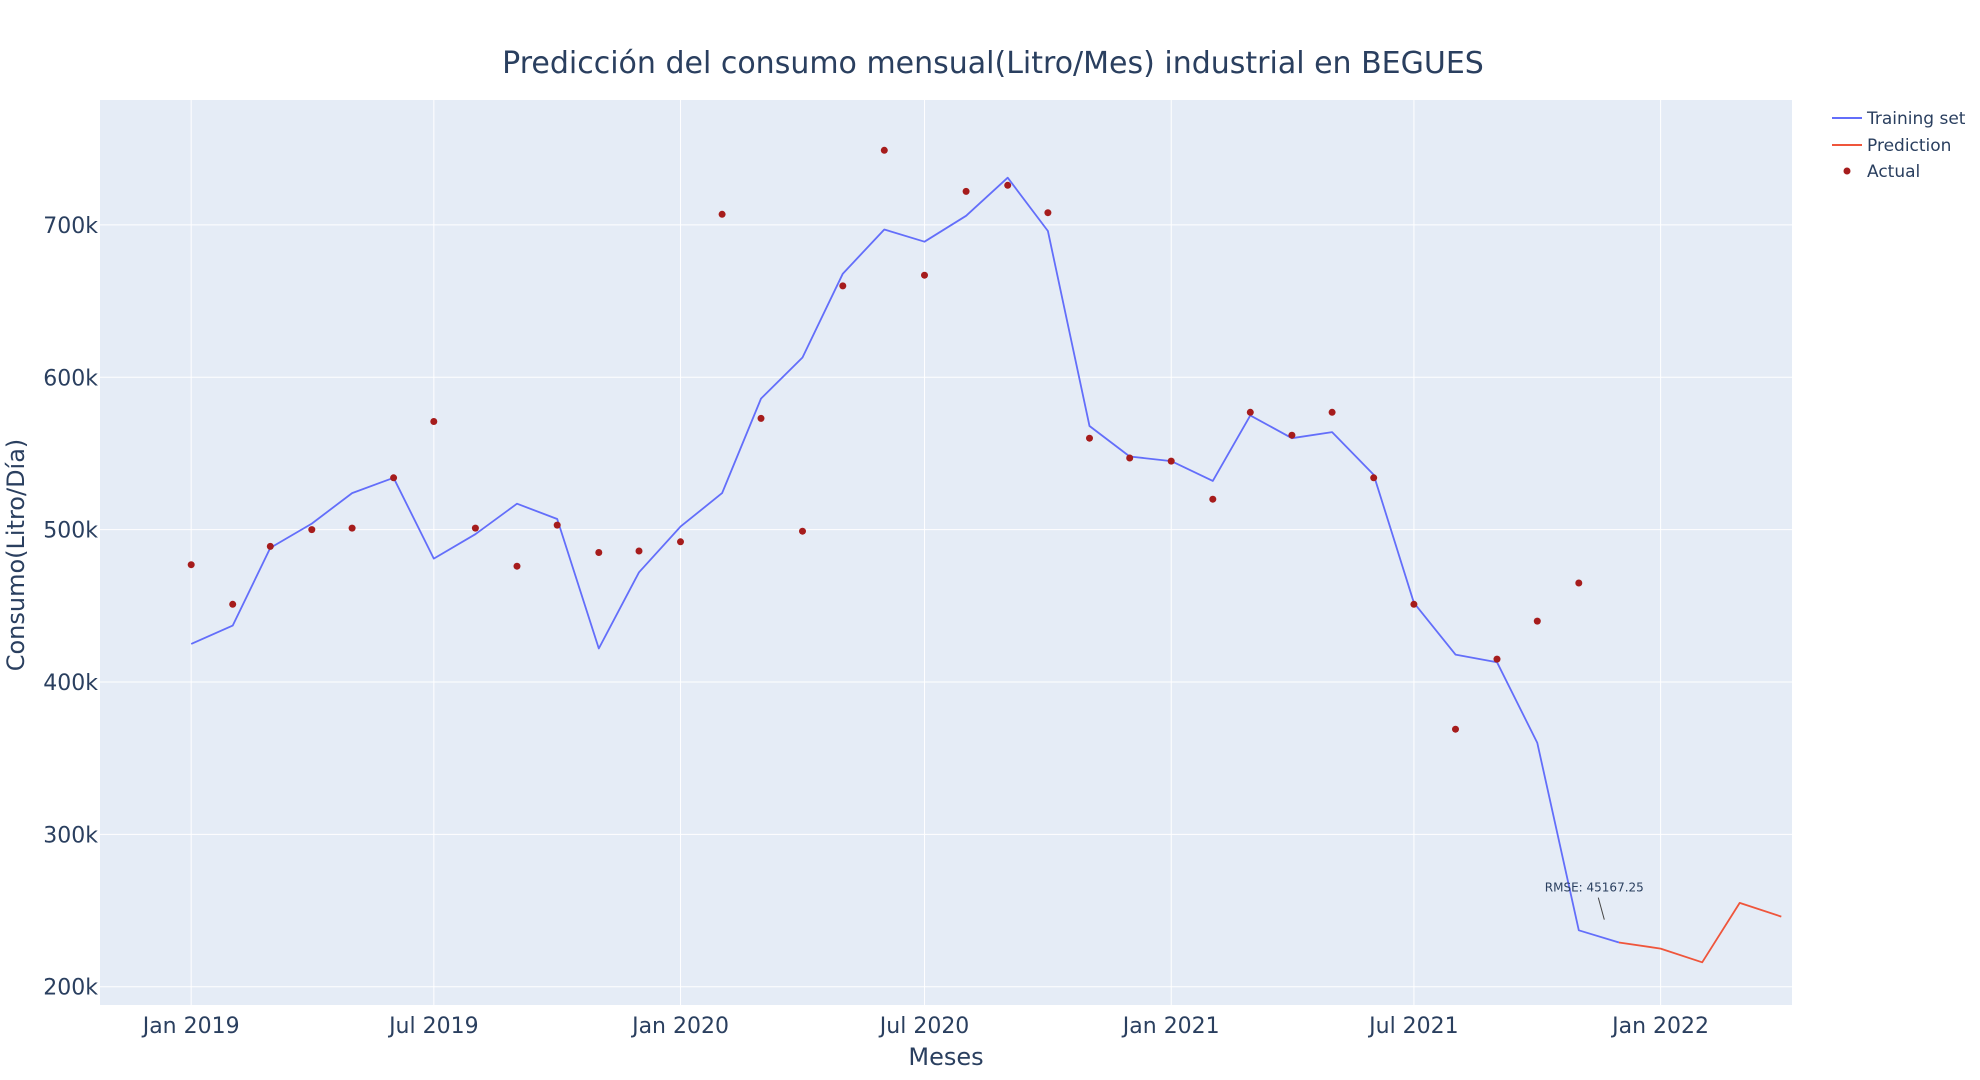  Describe the element at coordinates (945, 1057) in the screenshot. I see `x-axis-title: Meses` at that location.